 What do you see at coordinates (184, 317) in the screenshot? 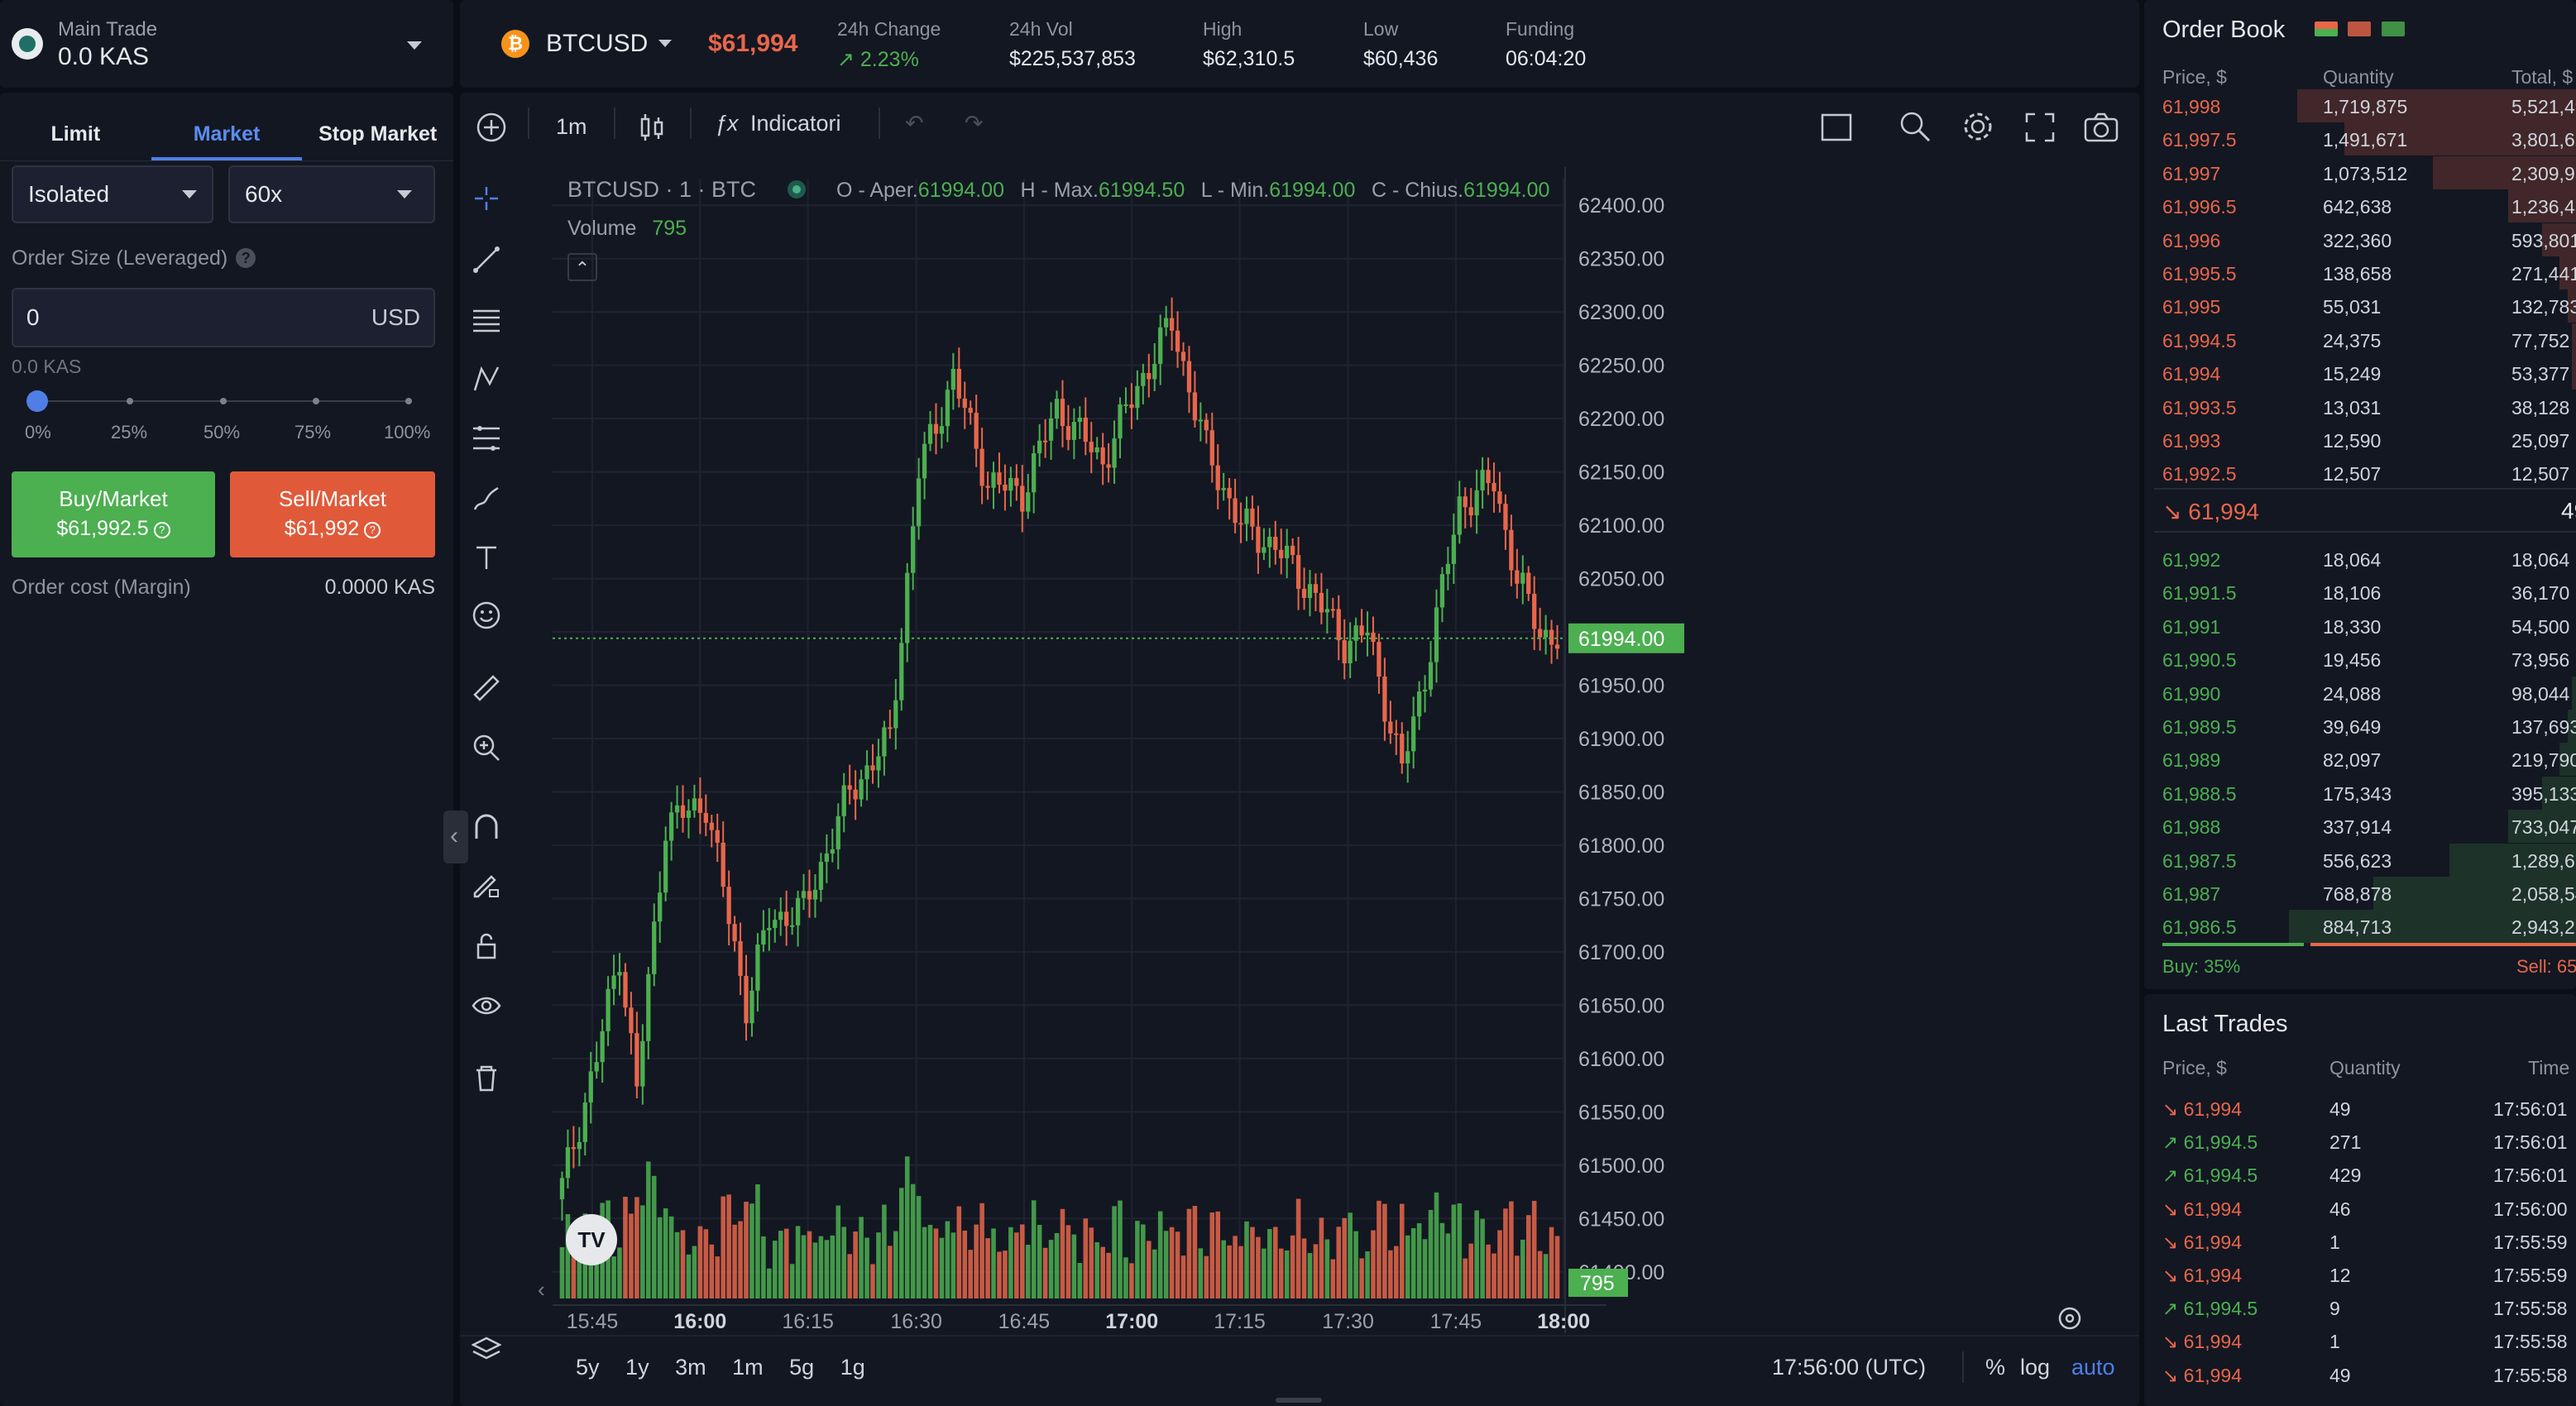
I see `order-size-input` at bounding box center [184, 317].